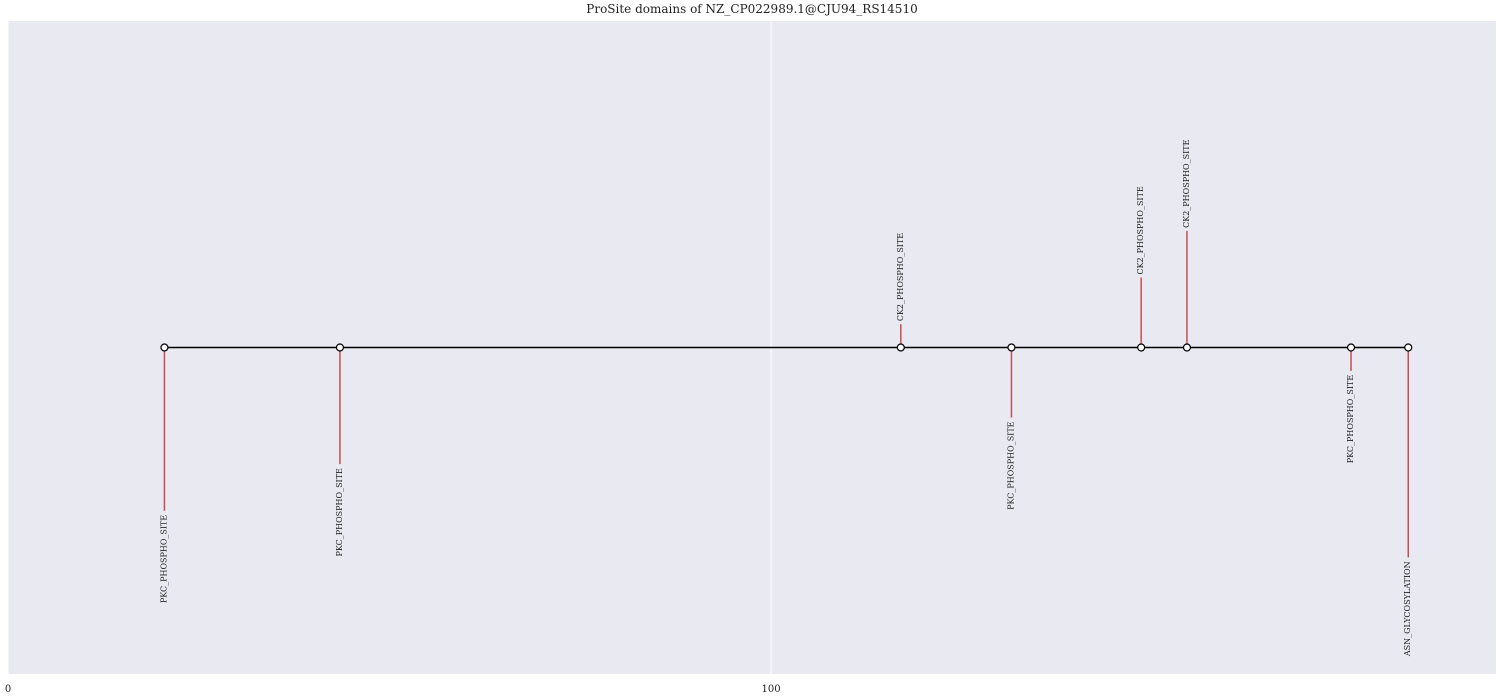 This screenshot has height=700, width=1500. What do you see at coordinates (771, 689) in the screenshot?
I see `x-tick-label: 100` at bounding box center [771, 689].